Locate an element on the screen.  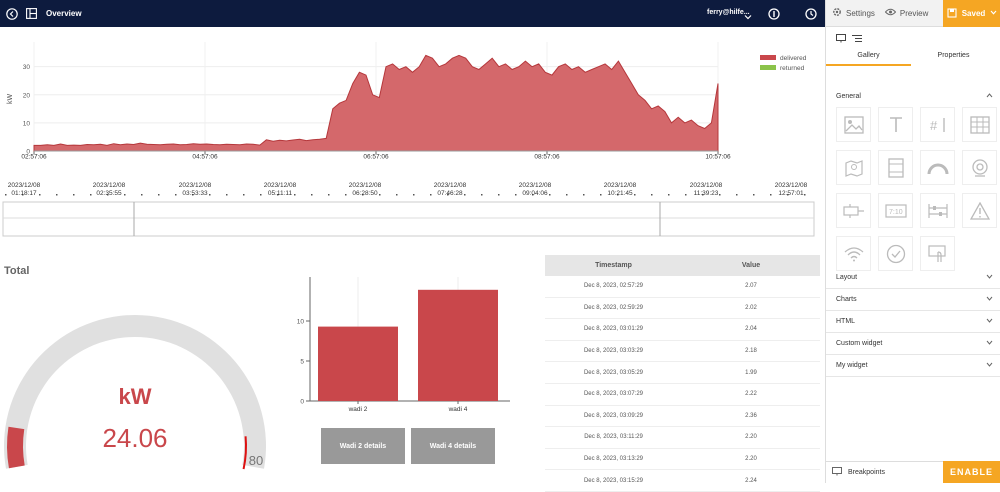
back-icon is located at coordinates (12, 14).